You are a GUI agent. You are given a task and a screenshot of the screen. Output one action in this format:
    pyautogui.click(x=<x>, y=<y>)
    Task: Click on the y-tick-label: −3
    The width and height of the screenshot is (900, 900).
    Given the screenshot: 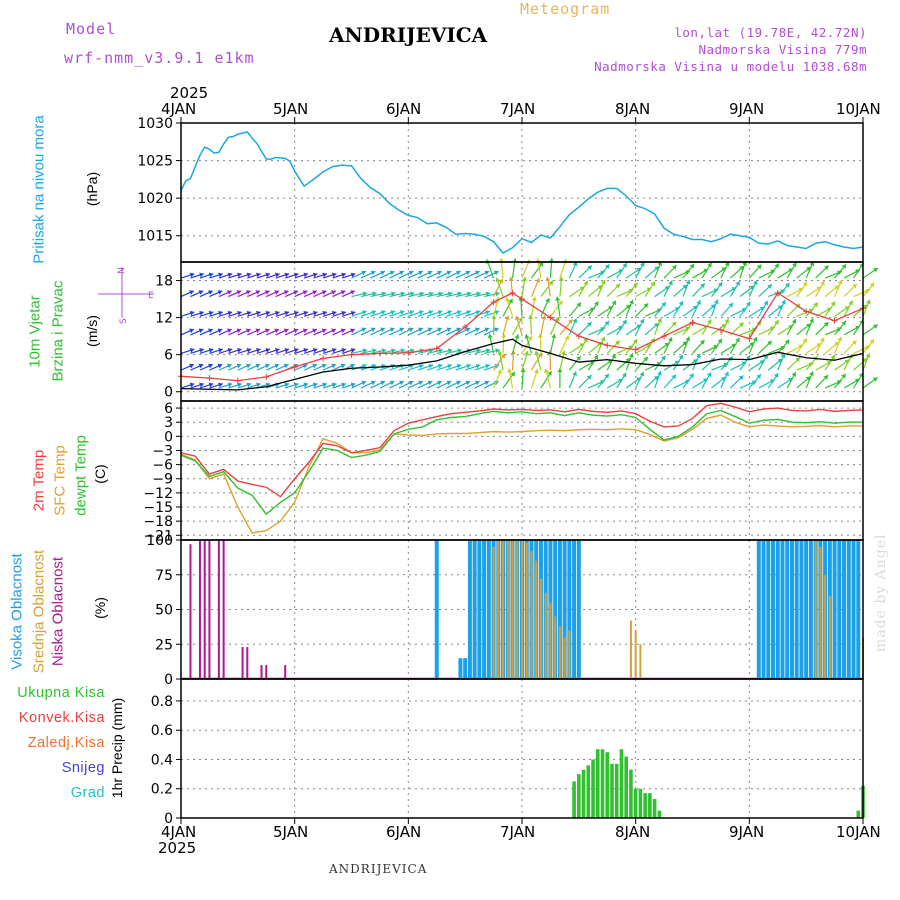 What is the action you would take?
    pyautogui.click(x=162, y=451)
    